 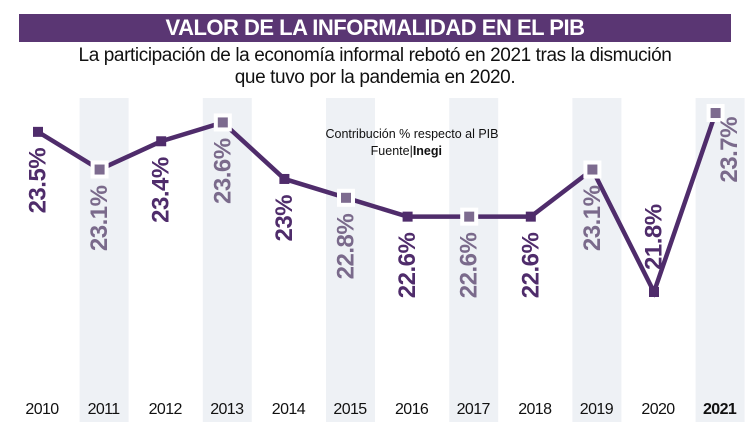 I want to click on x-tick-2013: 2013, so click(x=227, y=409).